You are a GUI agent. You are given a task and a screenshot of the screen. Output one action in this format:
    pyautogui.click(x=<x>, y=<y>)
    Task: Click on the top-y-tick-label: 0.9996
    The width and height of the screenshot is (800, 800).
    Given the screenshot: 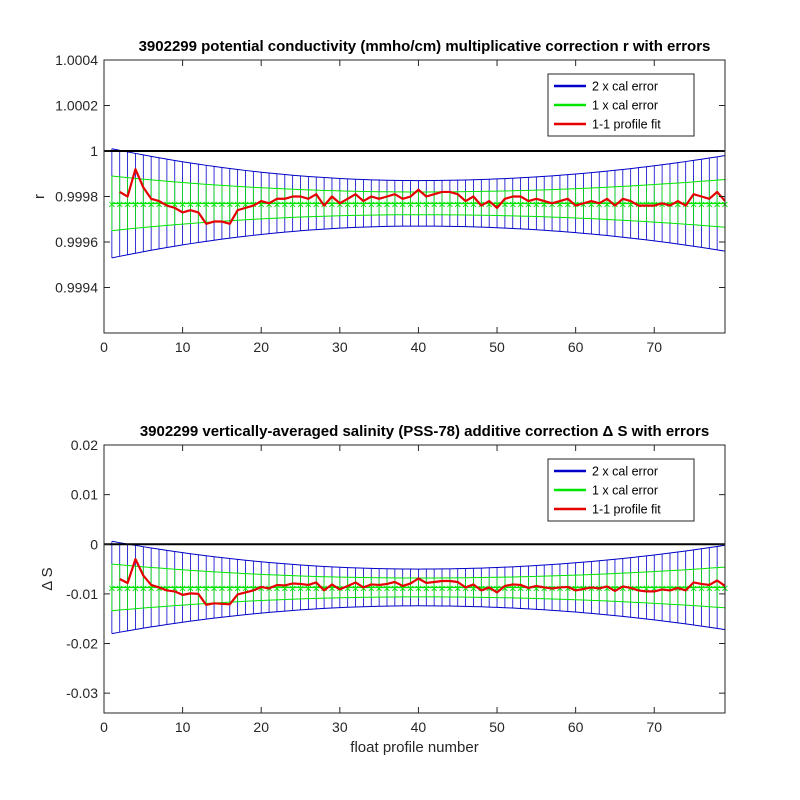 What is the action you would take?
    pyautogui.click(x=76, y=242)
    